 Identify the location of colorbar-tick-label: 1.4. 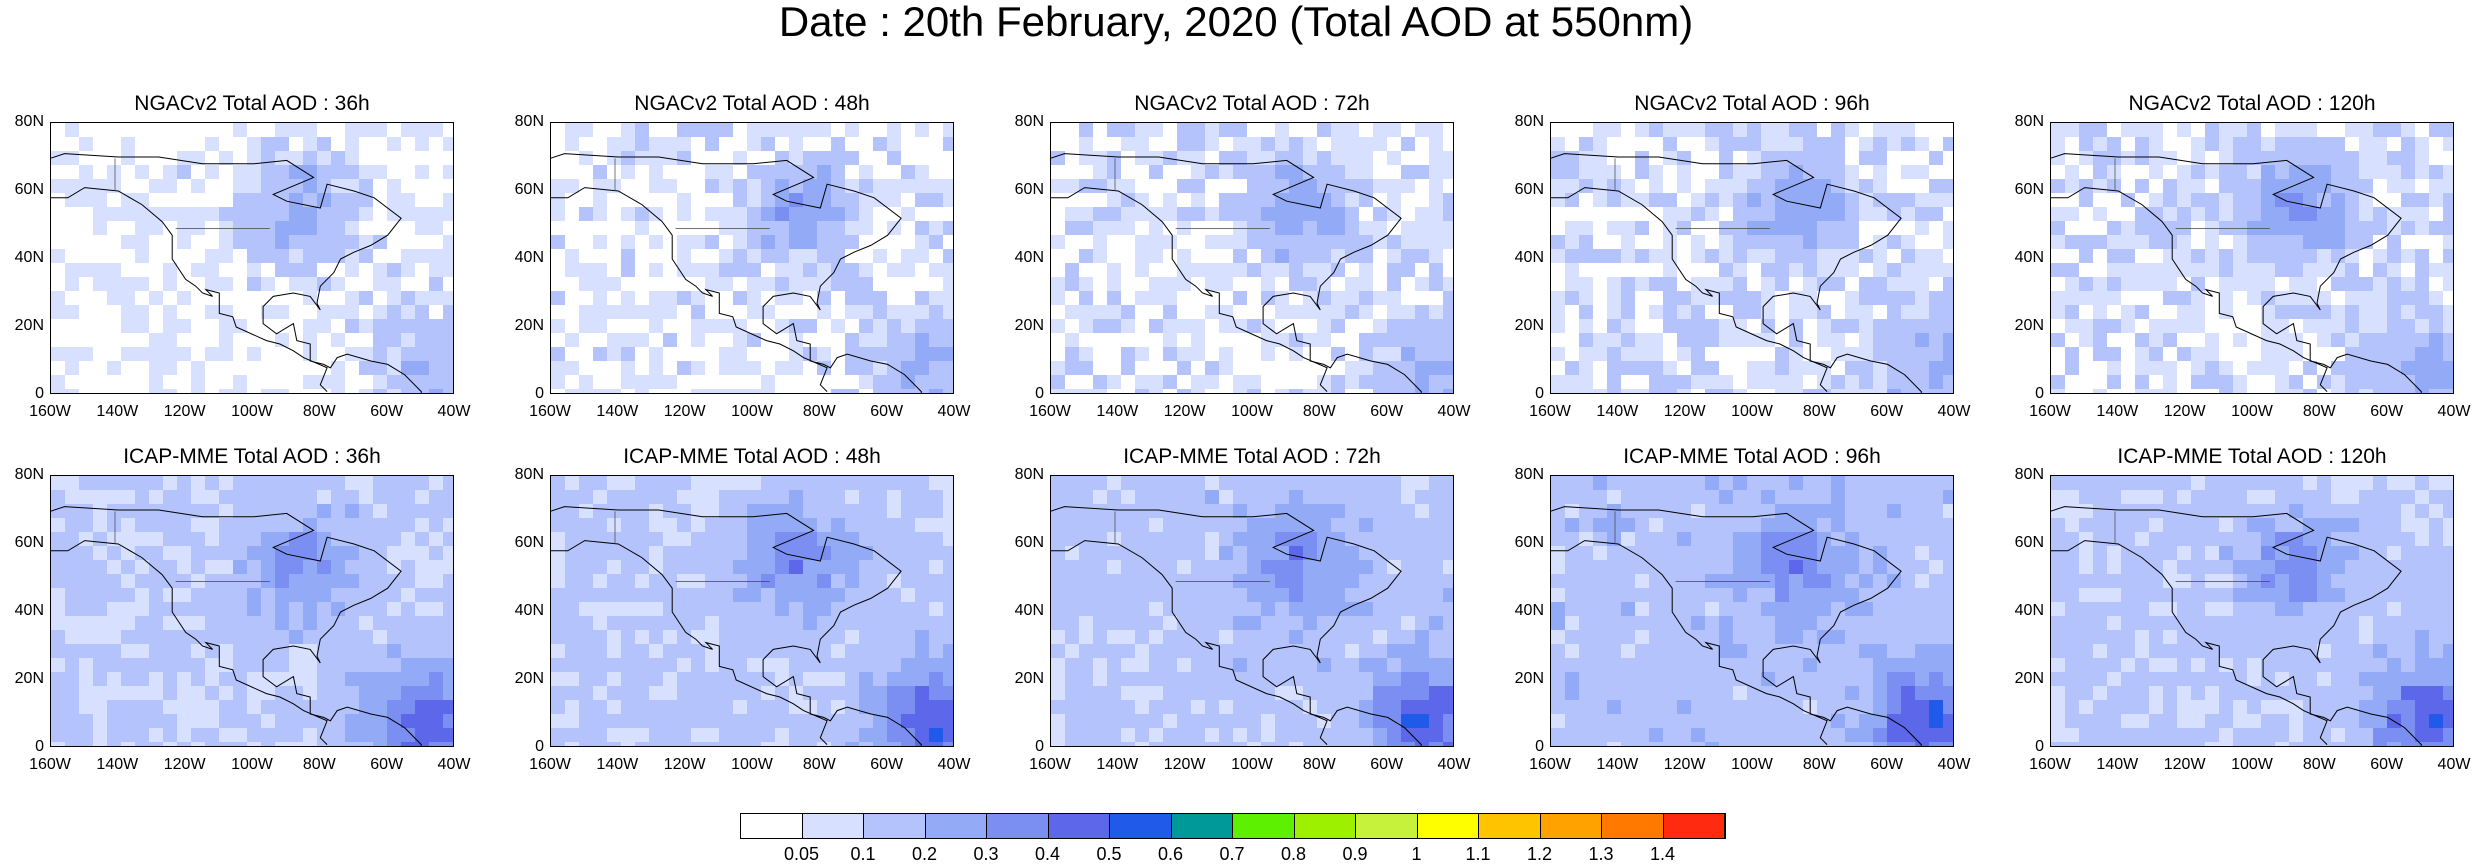
(1663, 854).